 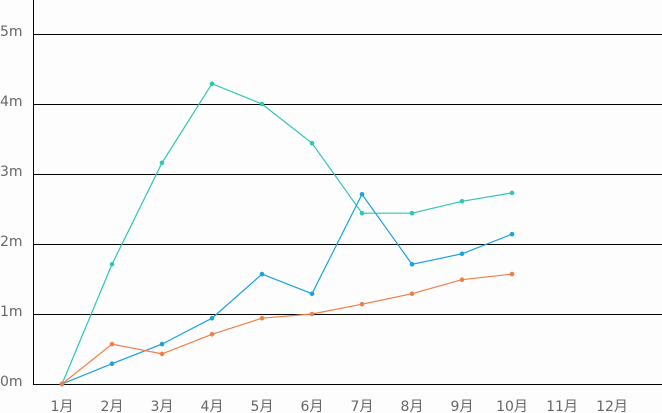 What do you see at coordinates (62, 406) in the screenshot?
I see `x-tick-label: 1月` at bounding box center [62, 406].